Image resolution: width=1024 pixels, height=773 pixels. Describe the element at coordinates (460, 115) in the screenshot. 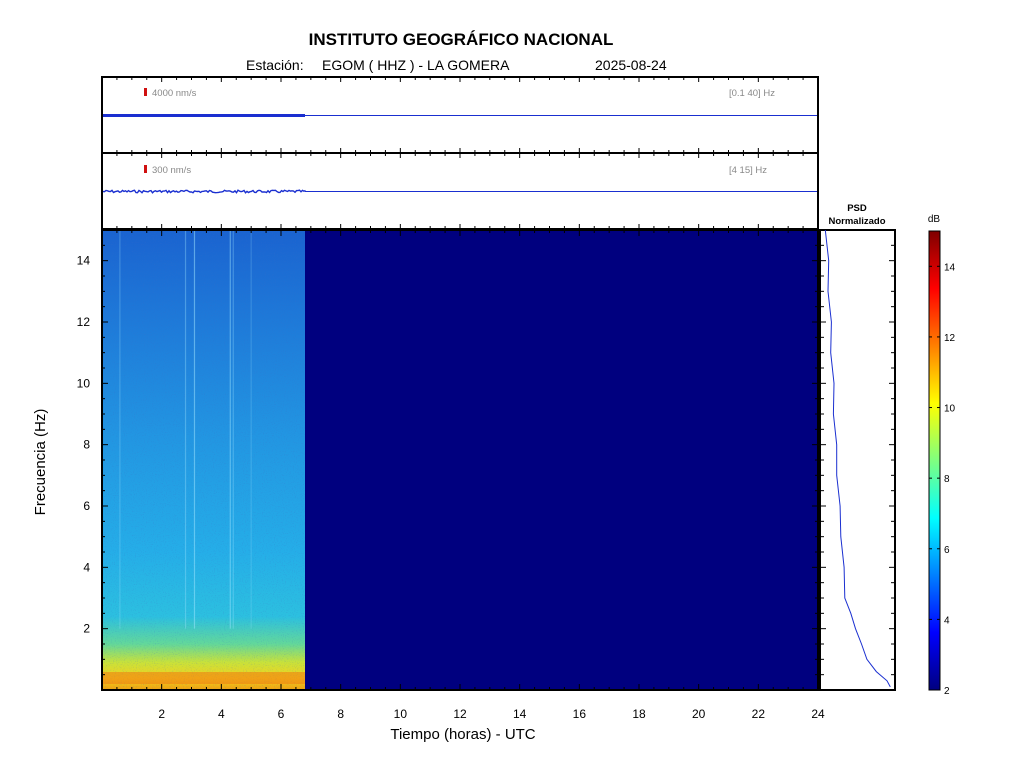

I see `trace-panel-broadband: 4000 nm/s [0.1 40] Hz` at that location.